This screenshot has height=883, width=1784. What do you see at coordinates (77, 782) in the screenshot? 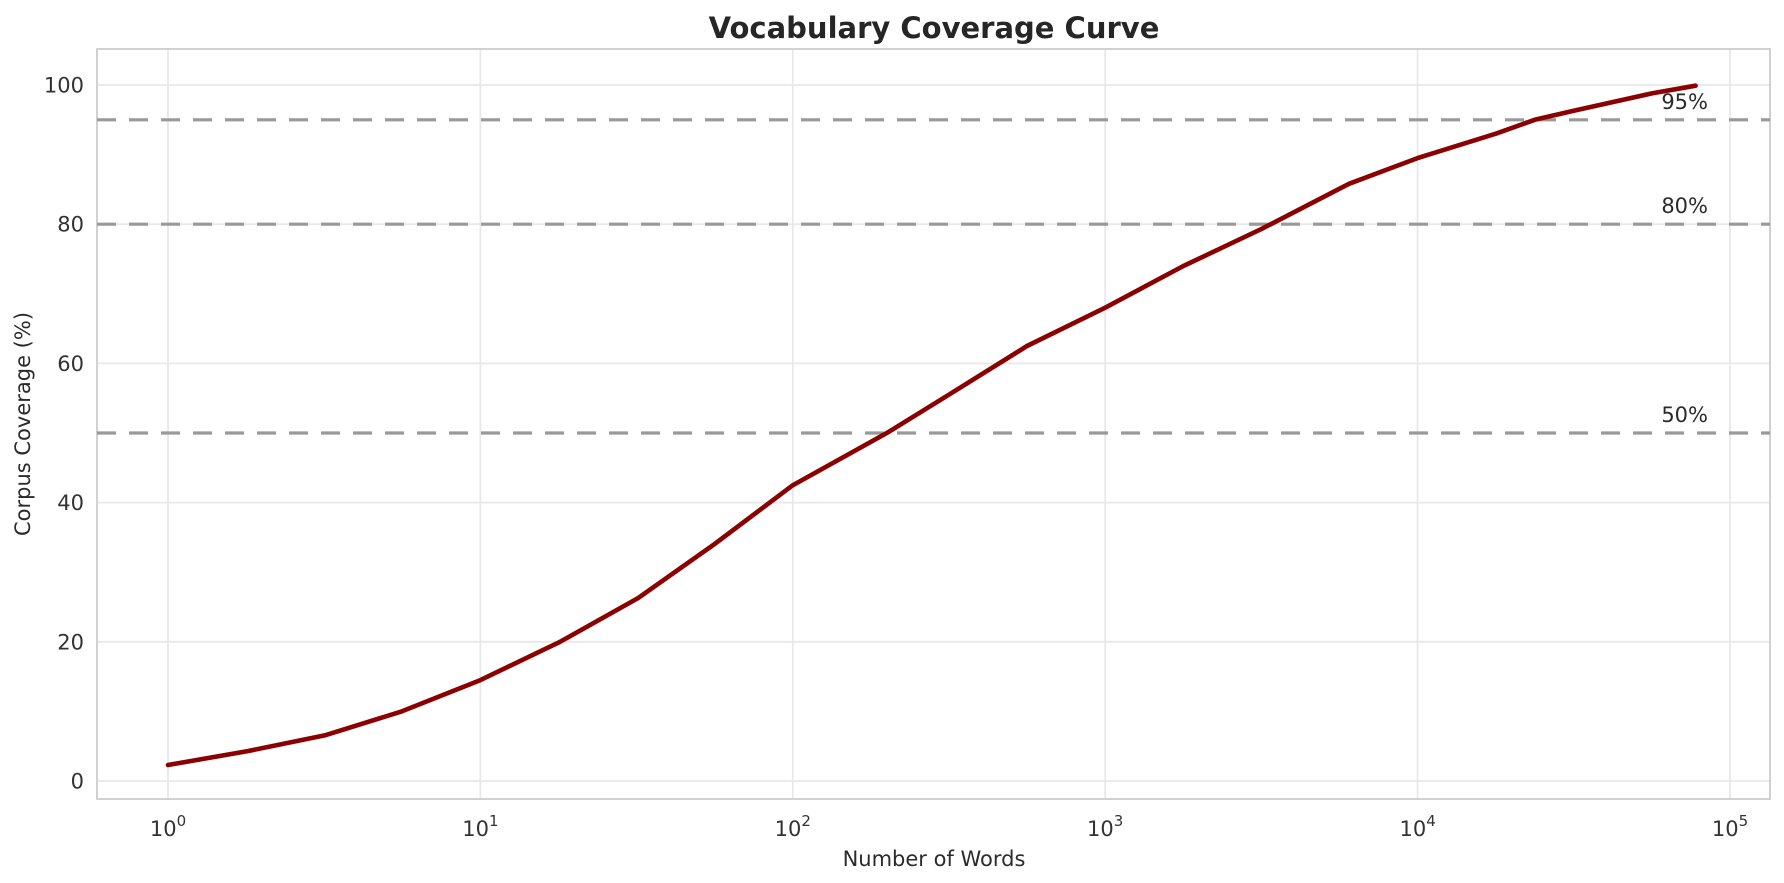
I see `y-tick-label-0: 0` at bounding box center [77, 782].